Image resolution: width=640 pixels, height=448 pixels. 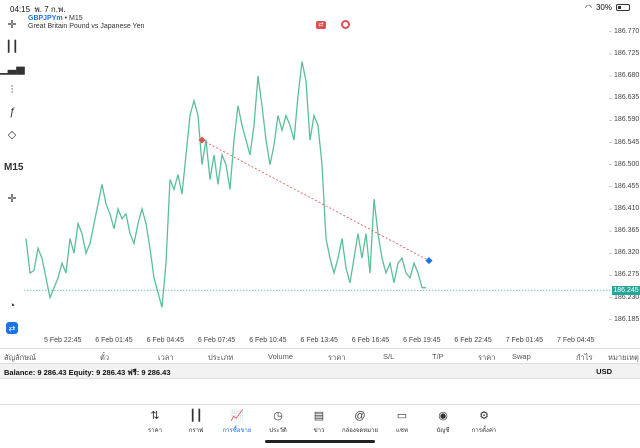 What do you see at coordinates (12, 112) in the screenshot?
I see `function-icon: ƒ` at bounding box center [12, 112].